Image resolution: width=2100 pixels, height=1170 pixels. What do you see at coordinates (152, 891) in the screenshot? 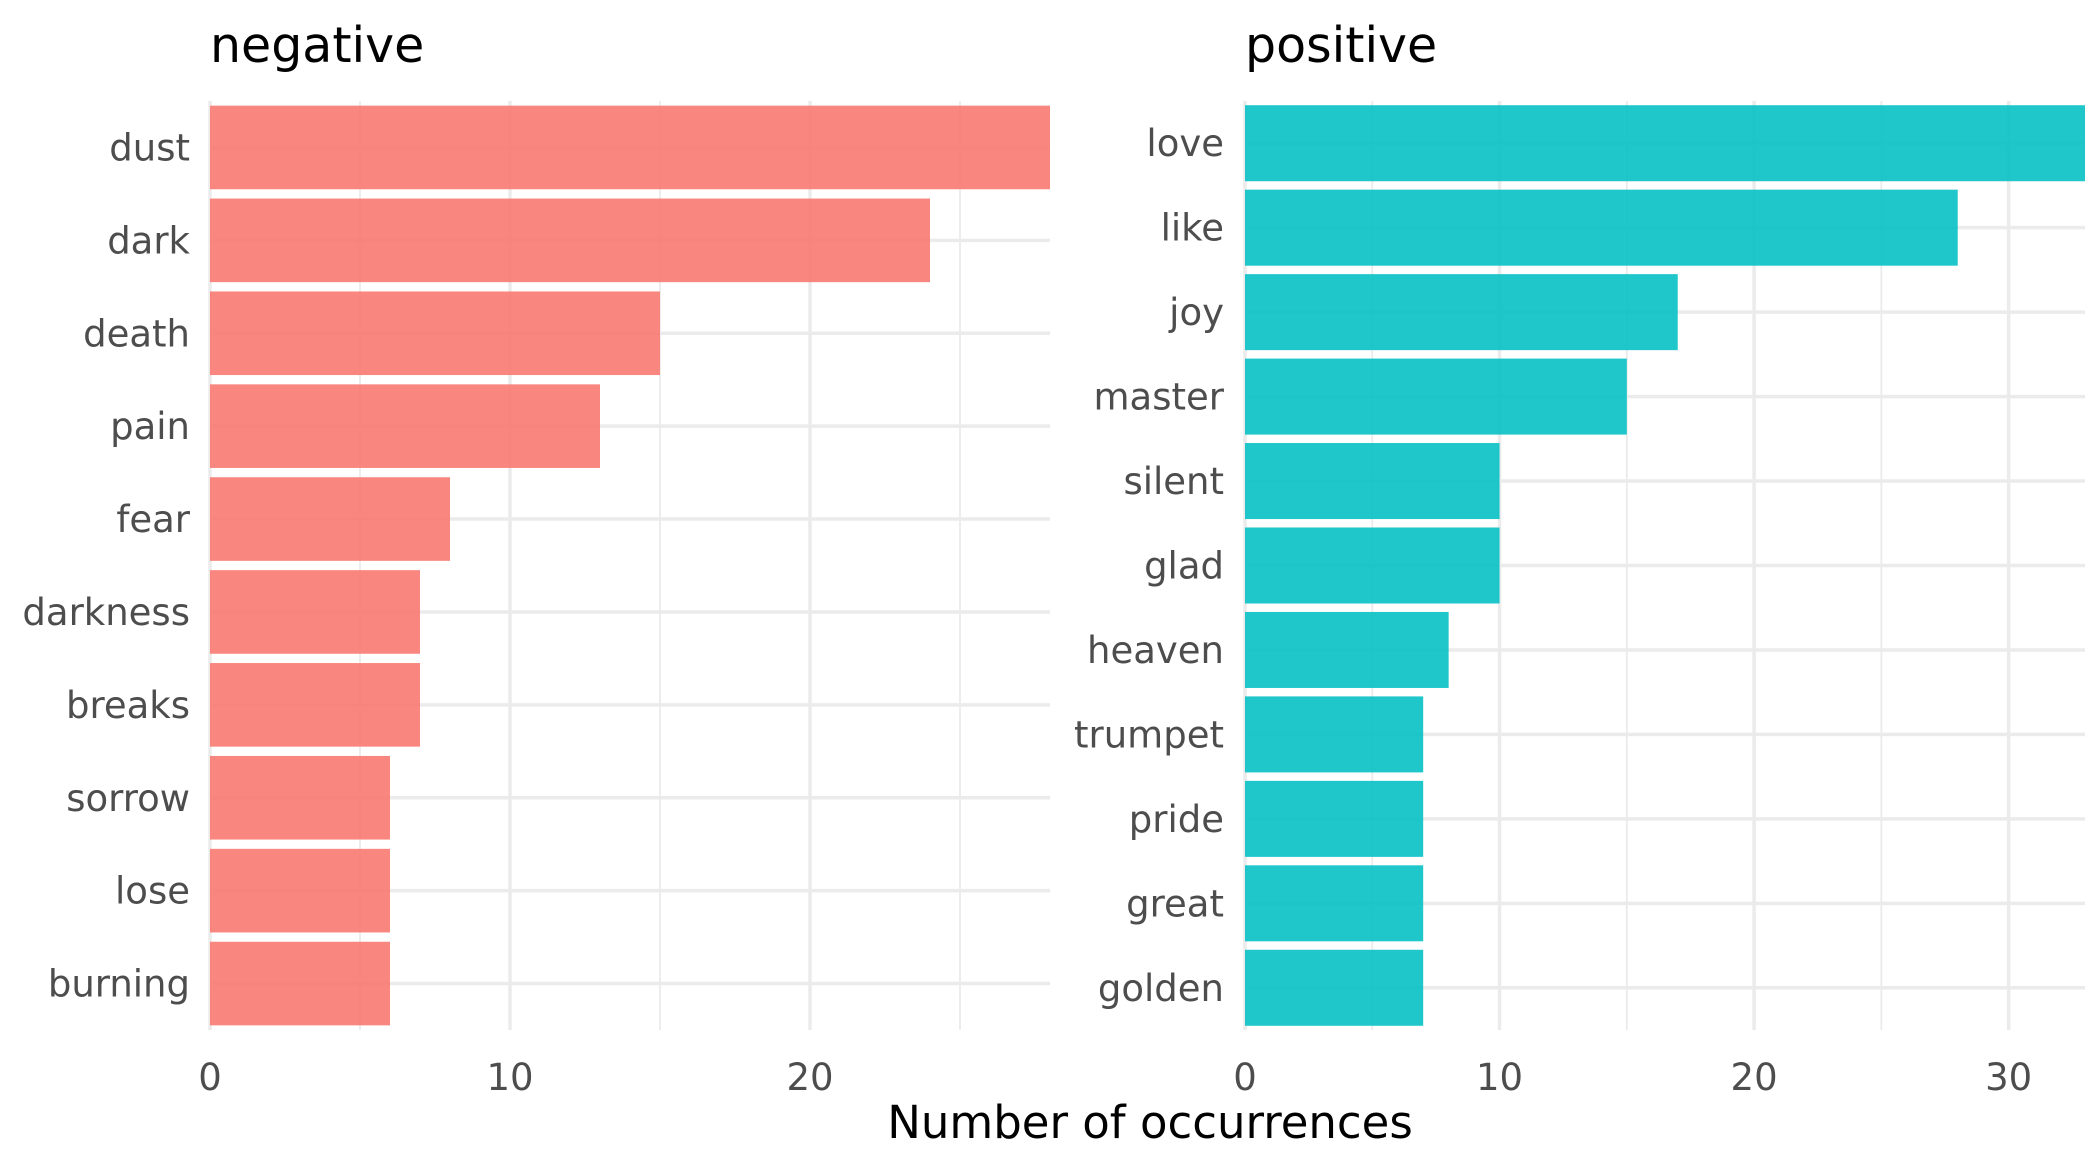
I see `category-label-lose: lose` at bounding box center [152, 891].